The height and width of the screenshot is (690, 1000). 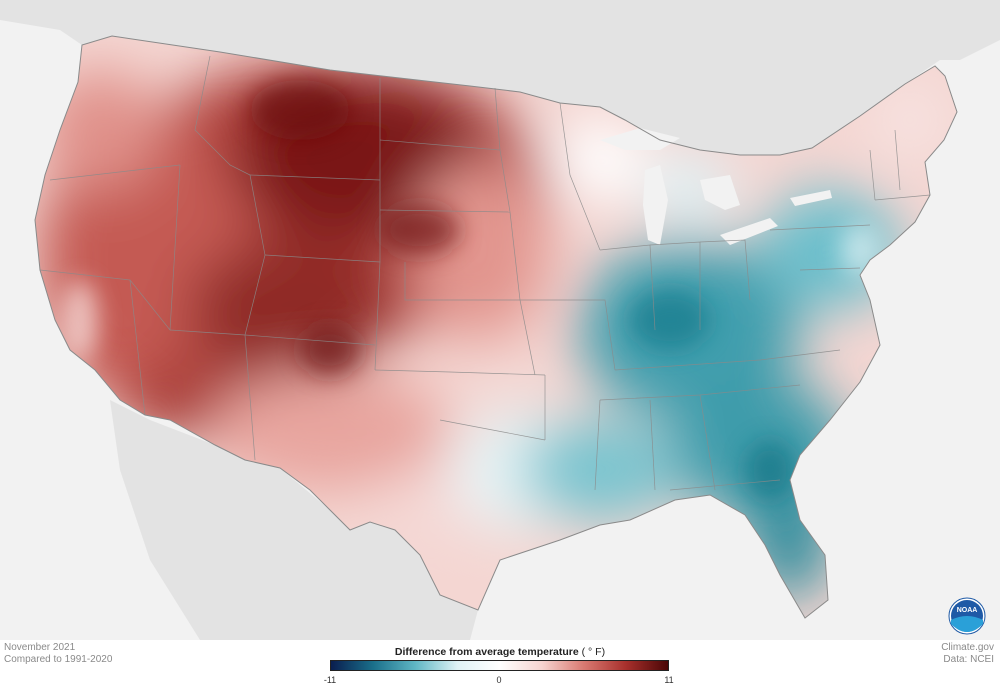 I want to click on footer-left: November 2021 Compared to 1991-2020, so click(x=58, y=654).